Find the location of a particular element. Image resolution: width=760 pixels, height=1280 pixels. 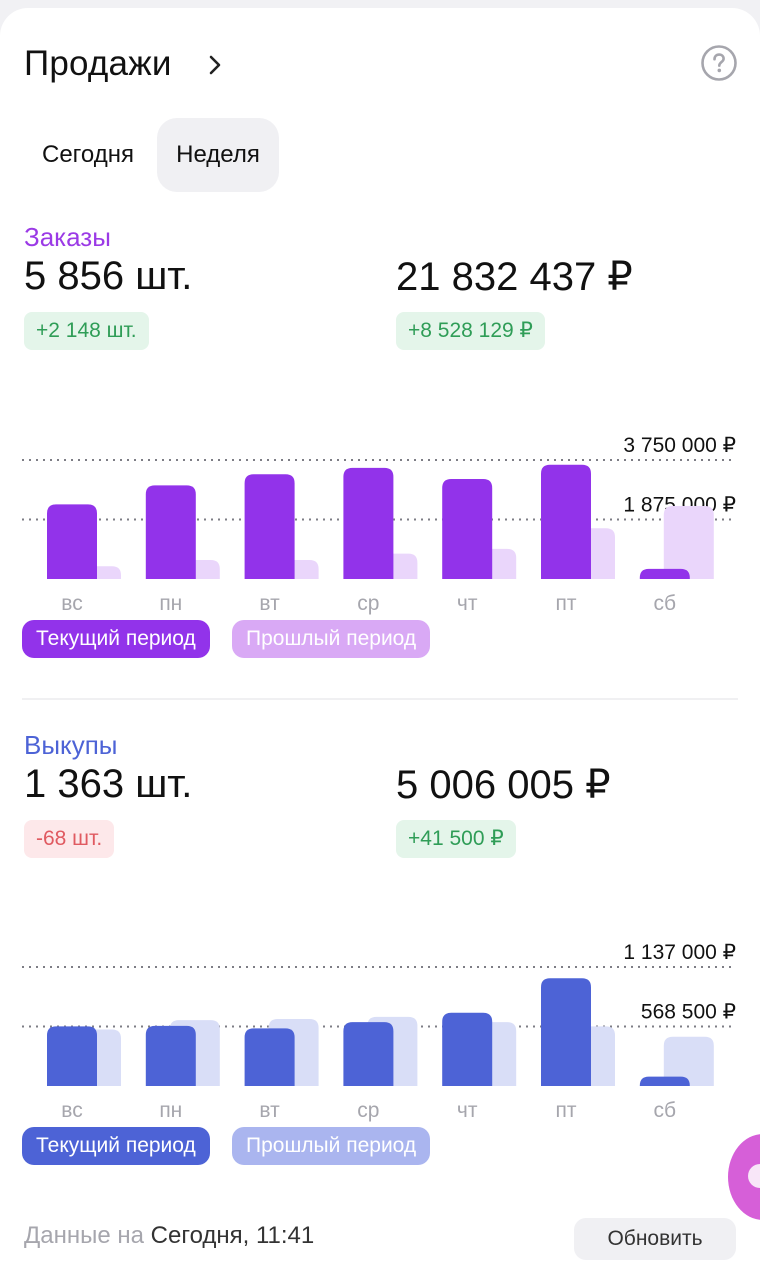

redemptions-y-tick-label: 568 500 ₽ is located at coordinates (688, 1012).